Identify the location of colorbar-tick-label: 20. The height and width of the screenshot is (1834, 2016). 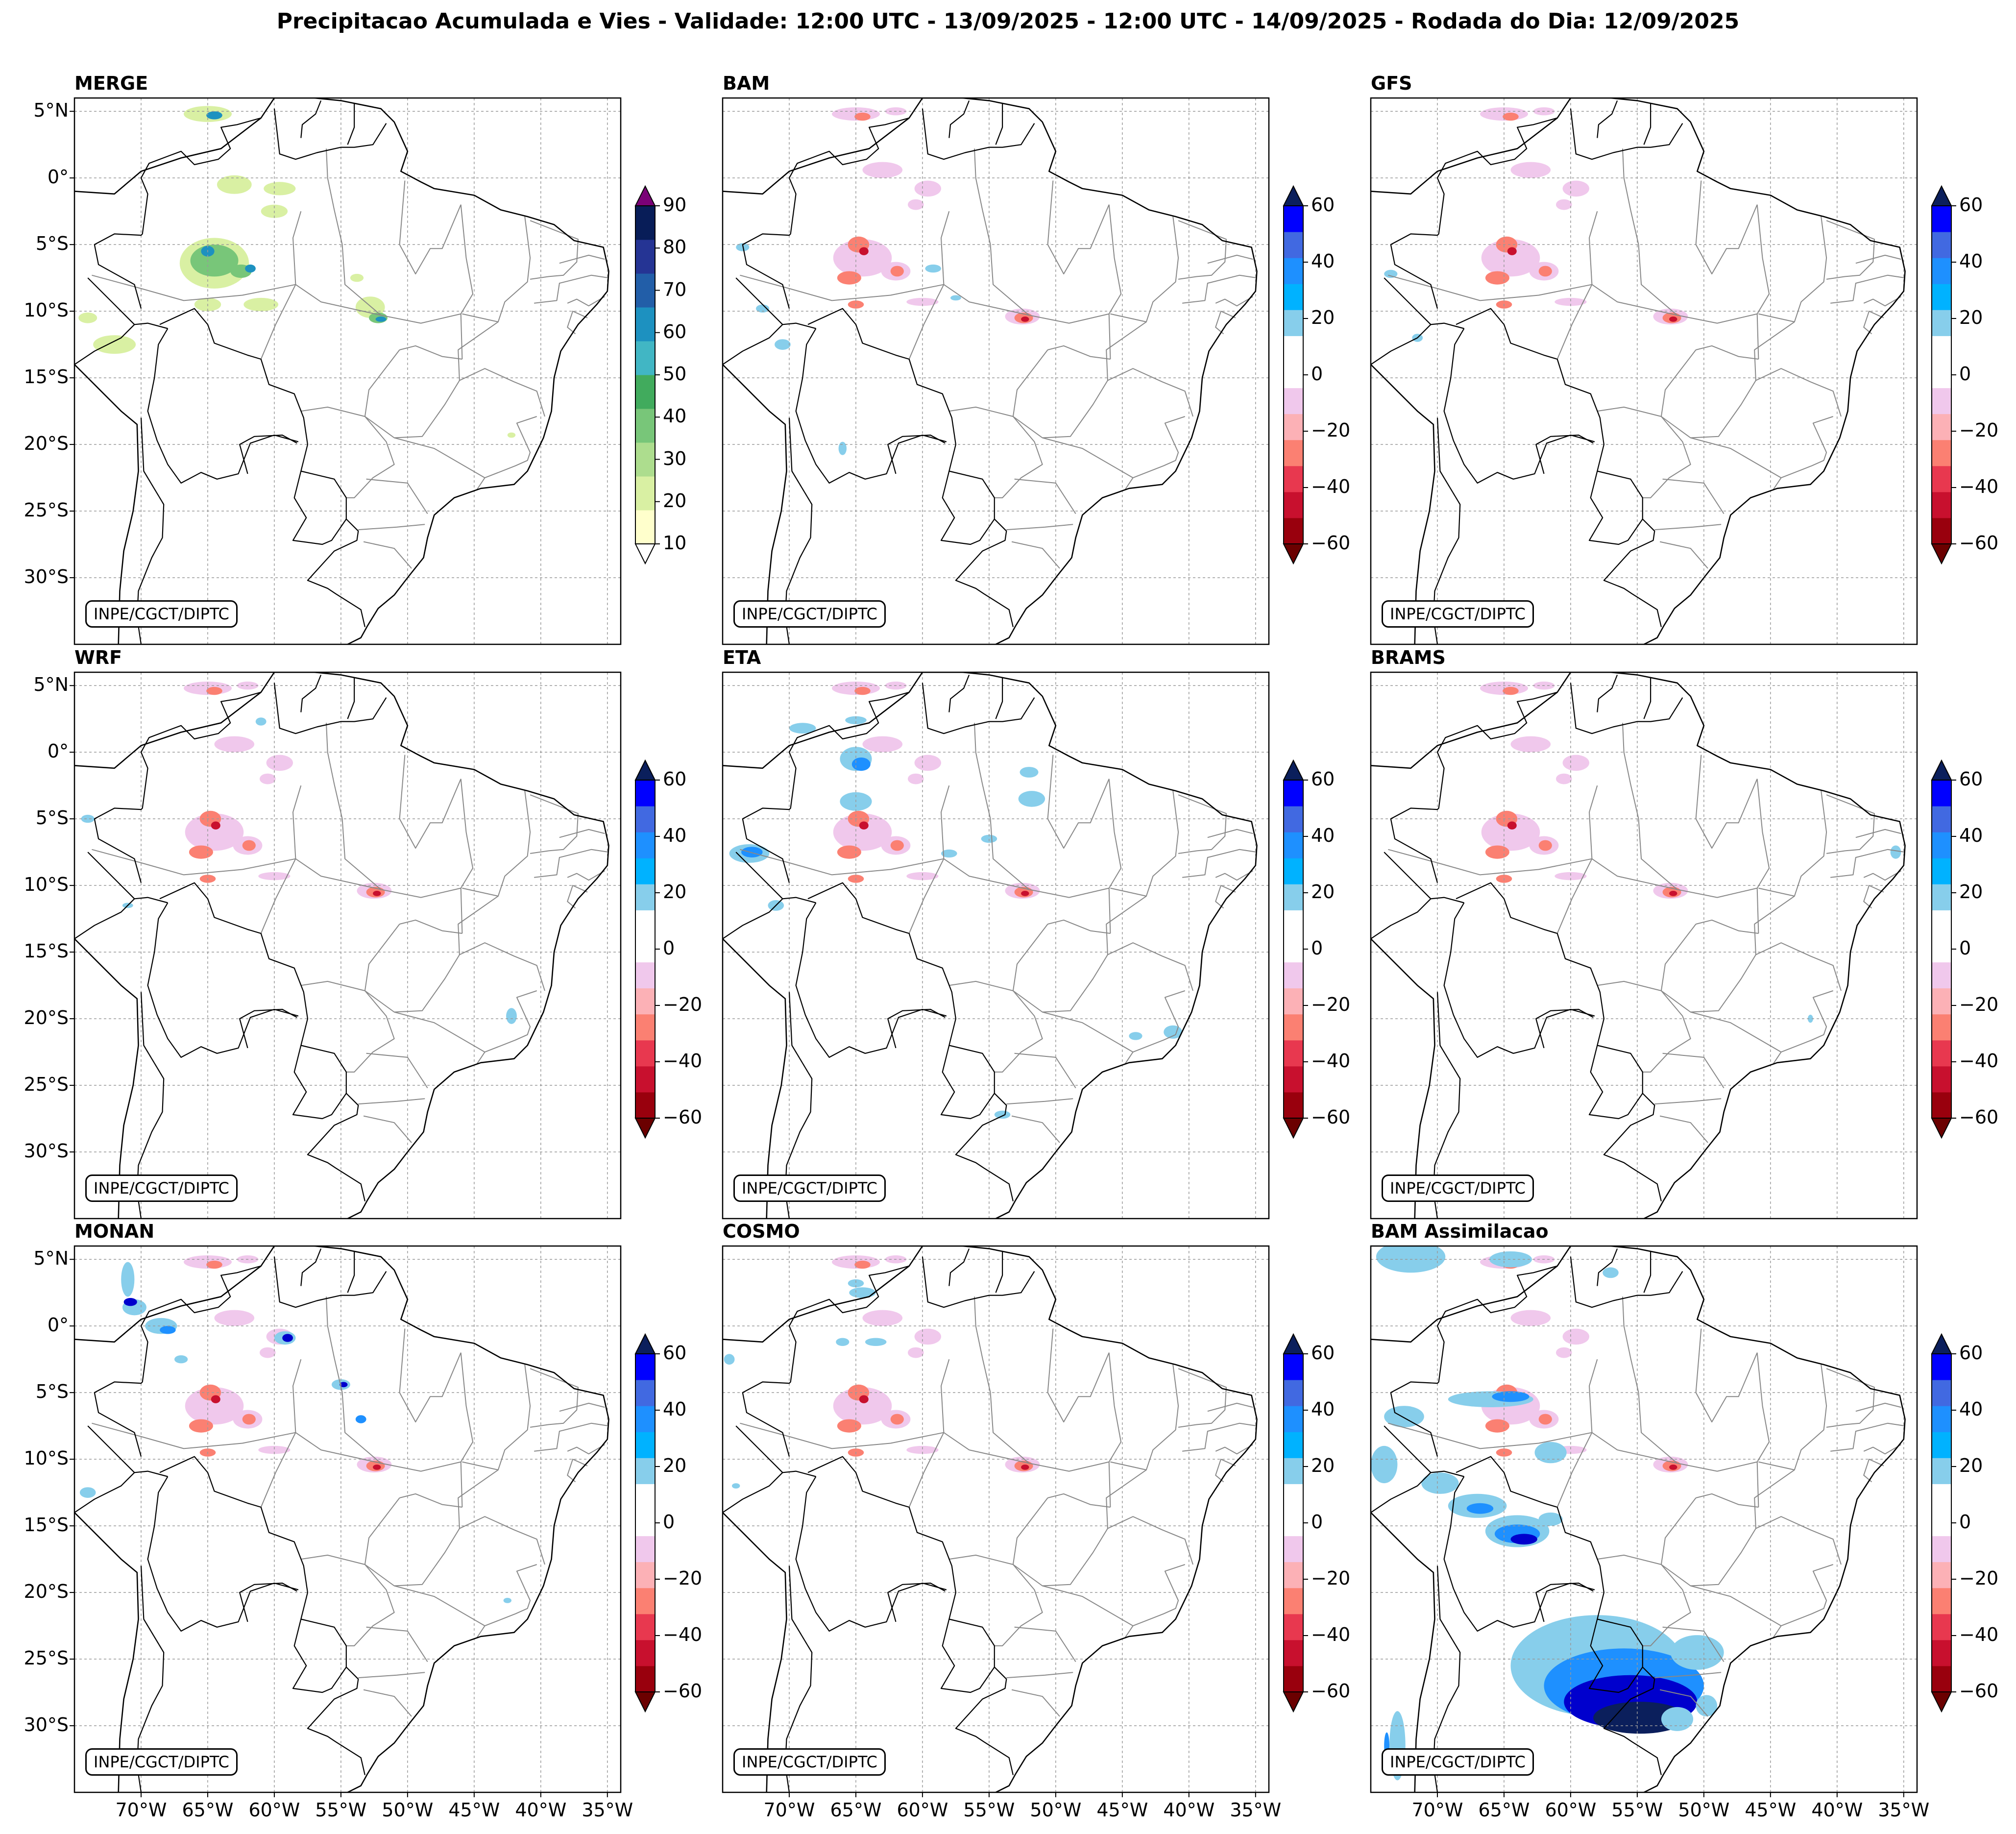
(1323, 317).